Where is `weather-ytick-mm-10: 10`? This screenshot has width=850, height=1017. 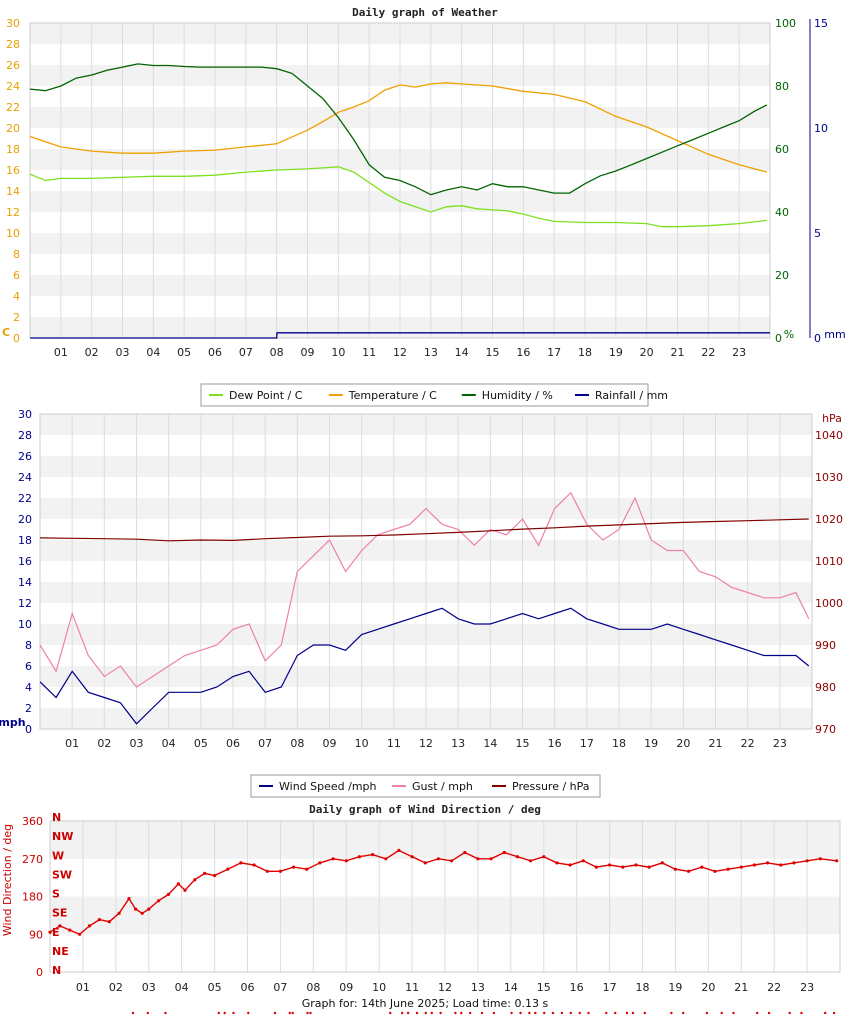
weather-ytick-mm-10: 10 is located at coordinates (821, 128).